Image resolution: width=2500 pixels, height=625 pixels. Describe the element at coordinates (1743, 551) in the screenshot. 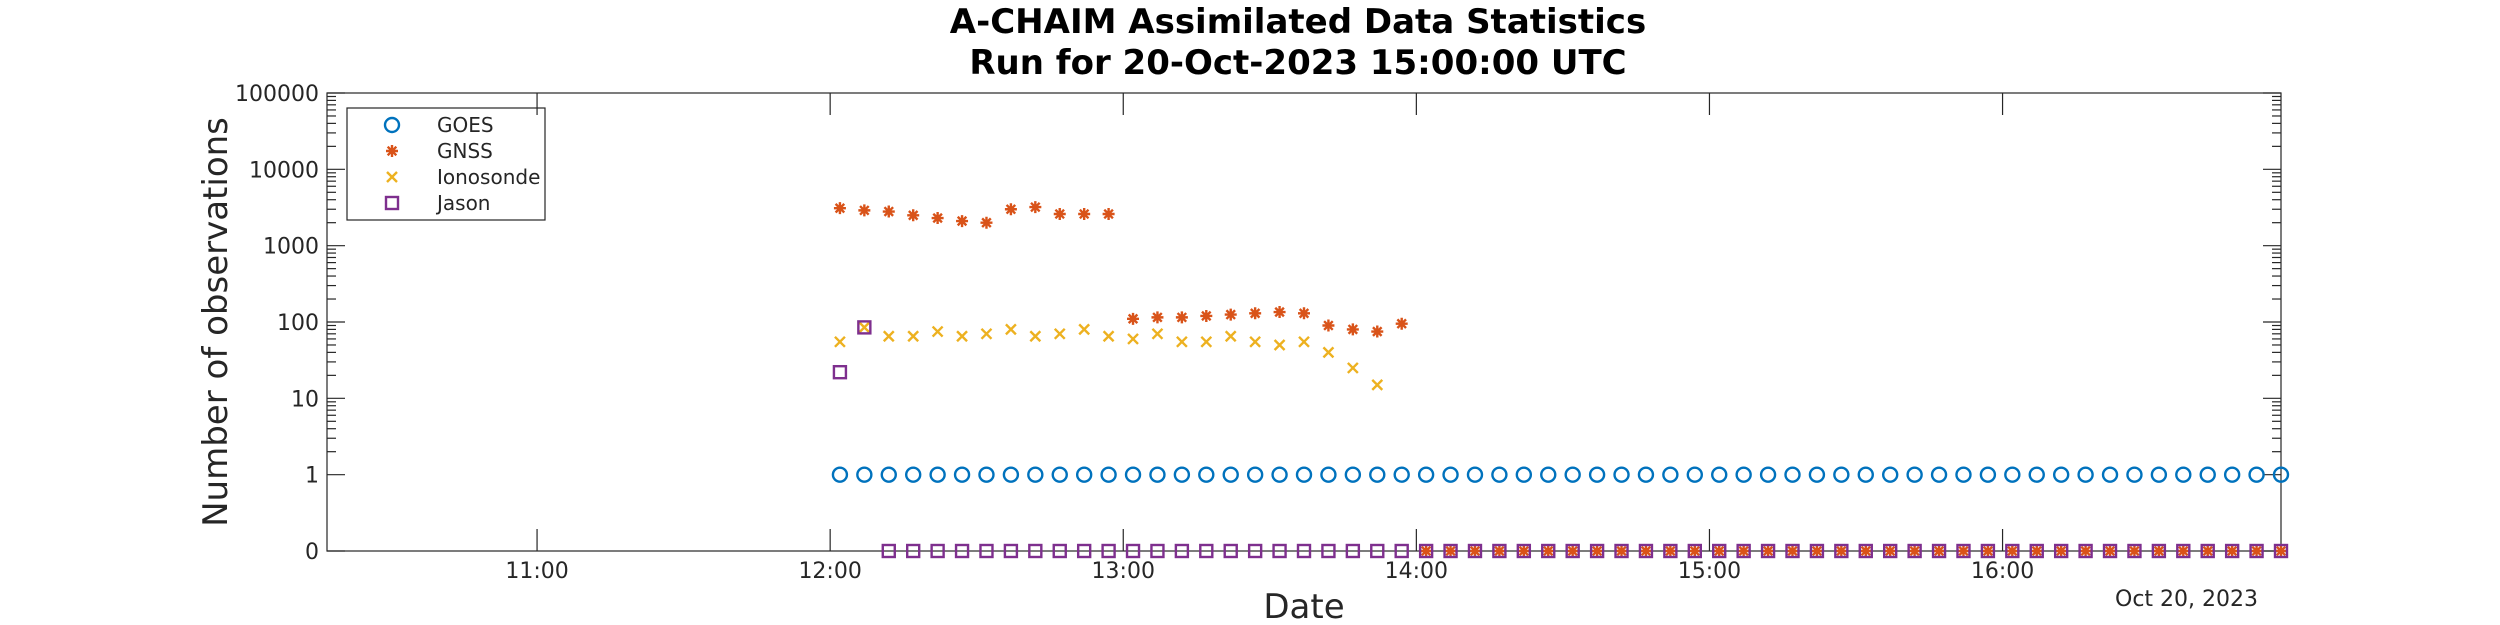

I see `point-jason-37-shape` at that location.